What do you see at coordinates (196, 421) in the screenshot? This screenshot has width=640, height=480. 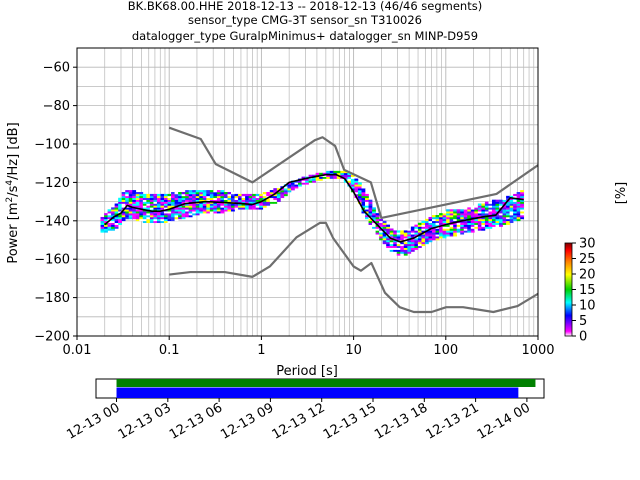 I see `timeline-tick-label: 12-13 06` at bounding box center [196, 421].